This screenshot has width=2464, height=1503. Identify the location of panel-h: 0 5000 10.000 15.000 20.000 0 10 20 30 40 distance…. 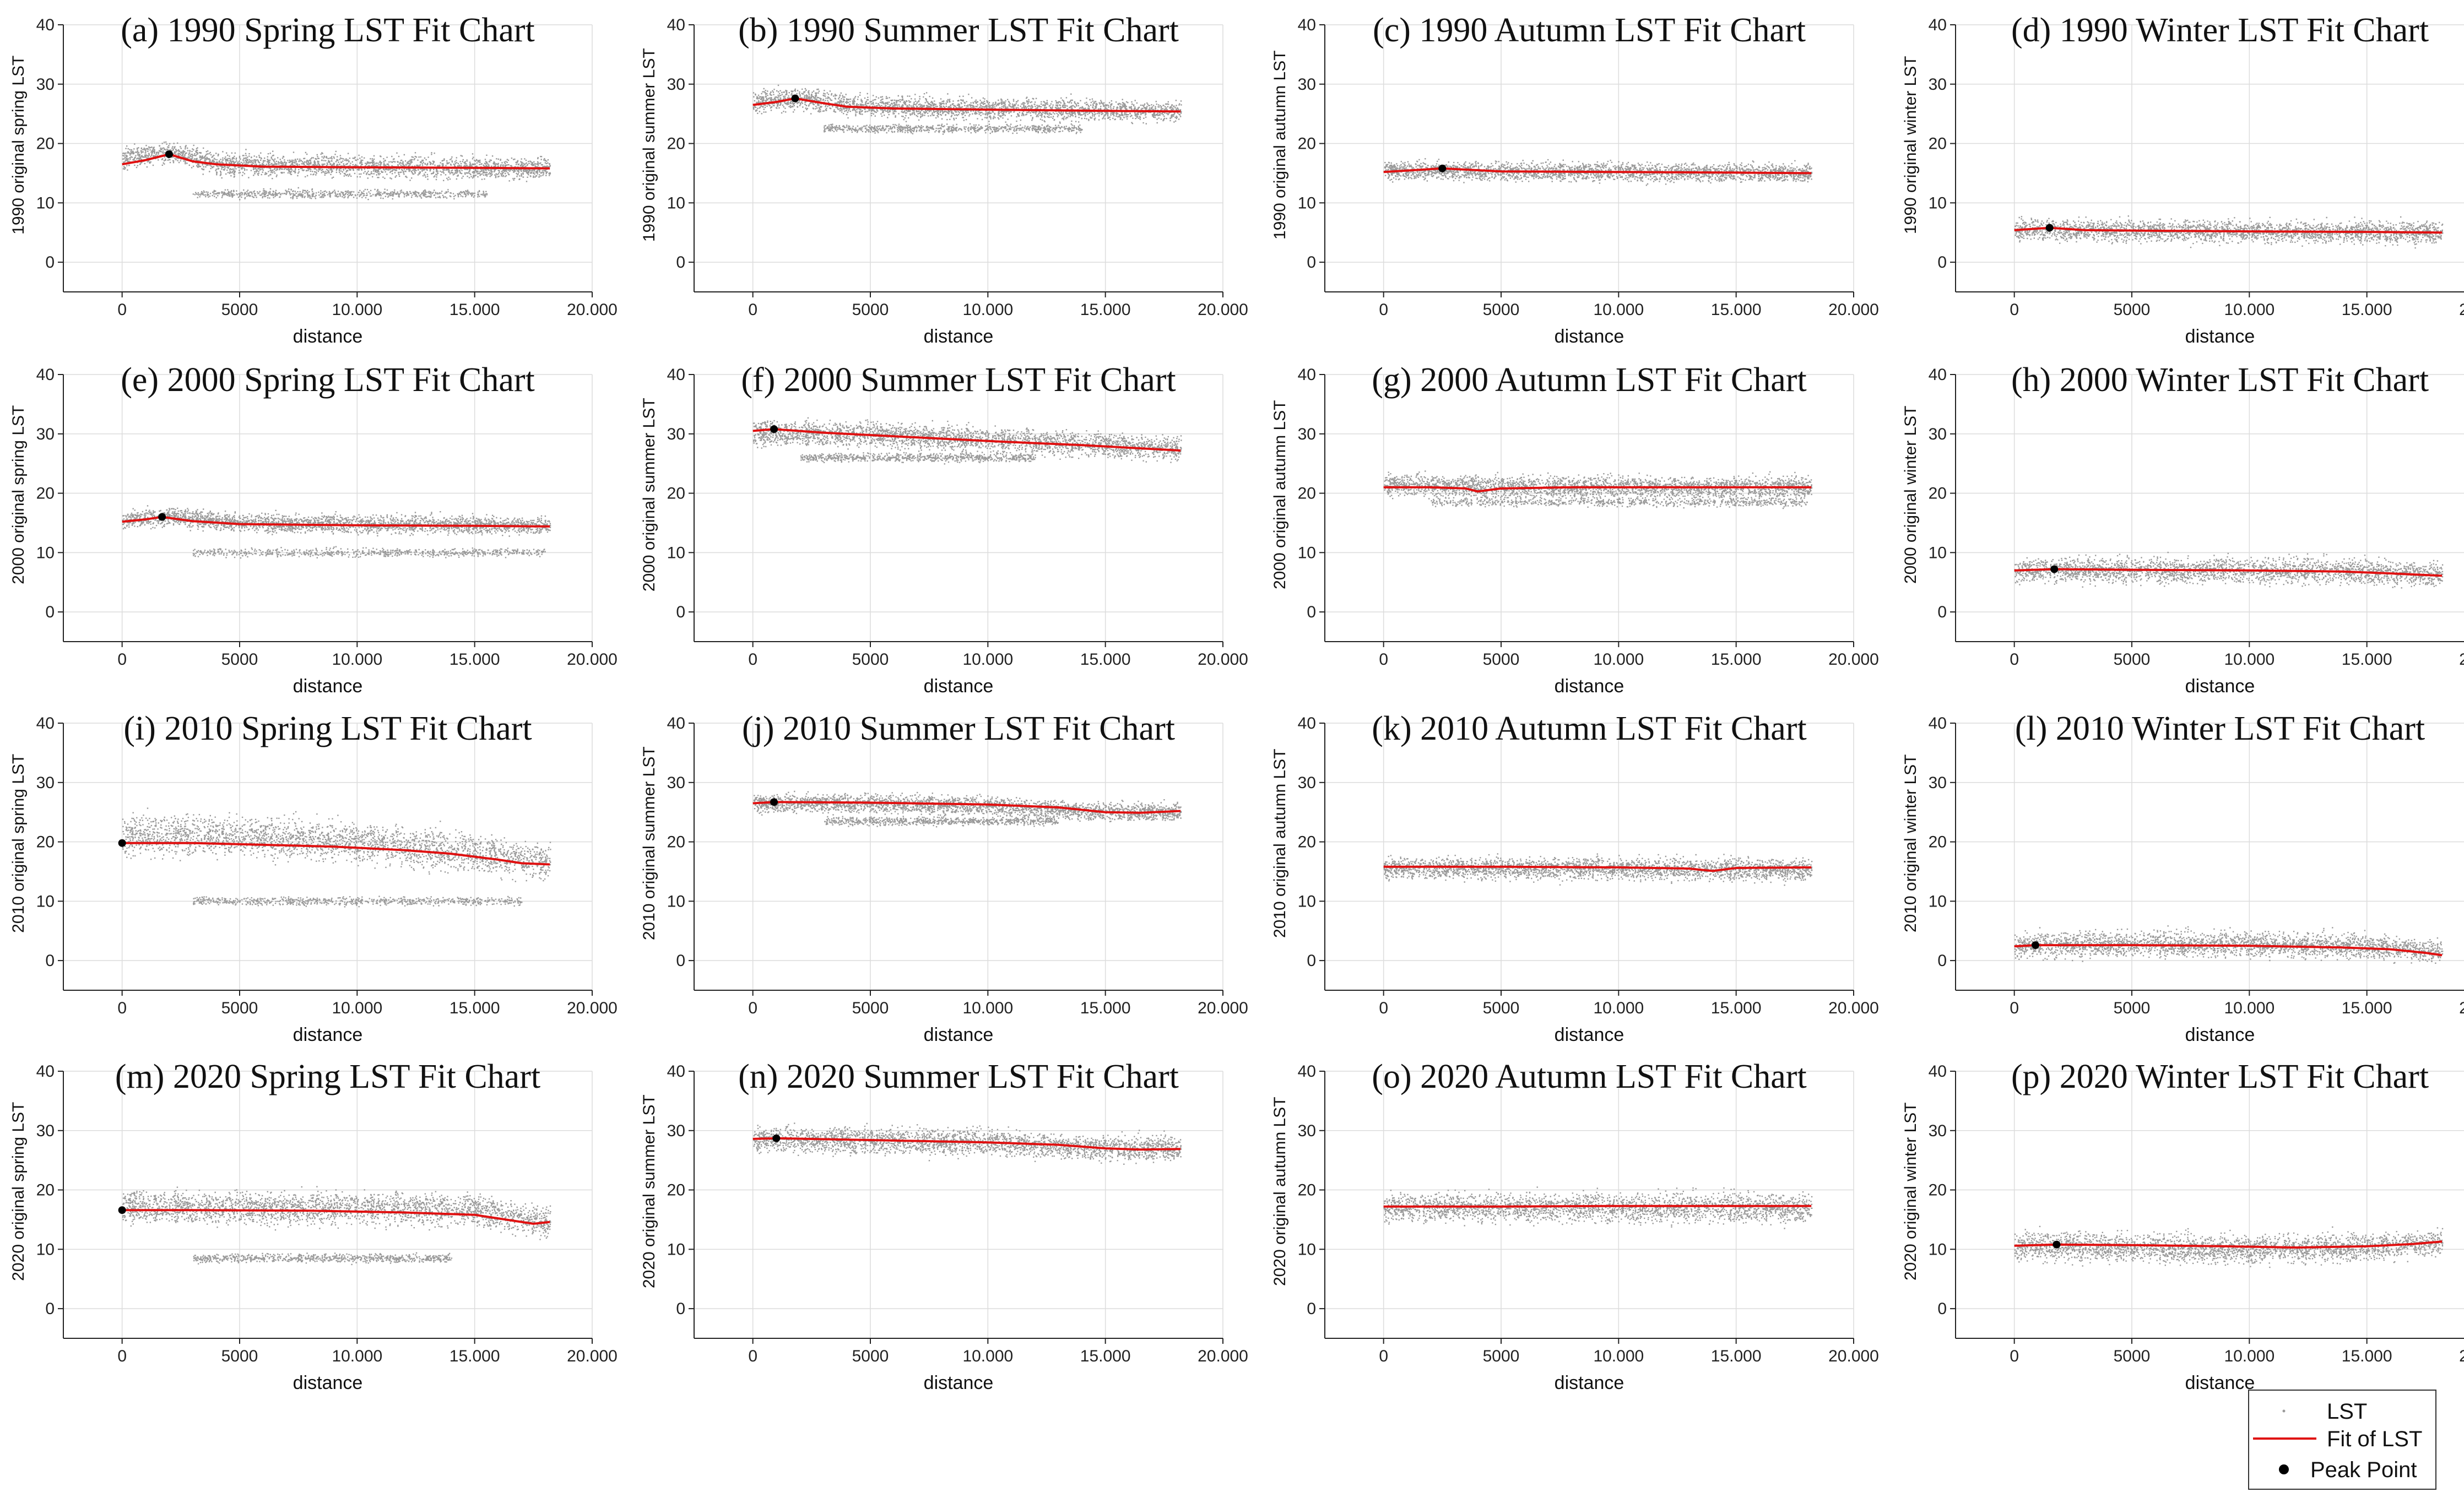
(2183, 529).